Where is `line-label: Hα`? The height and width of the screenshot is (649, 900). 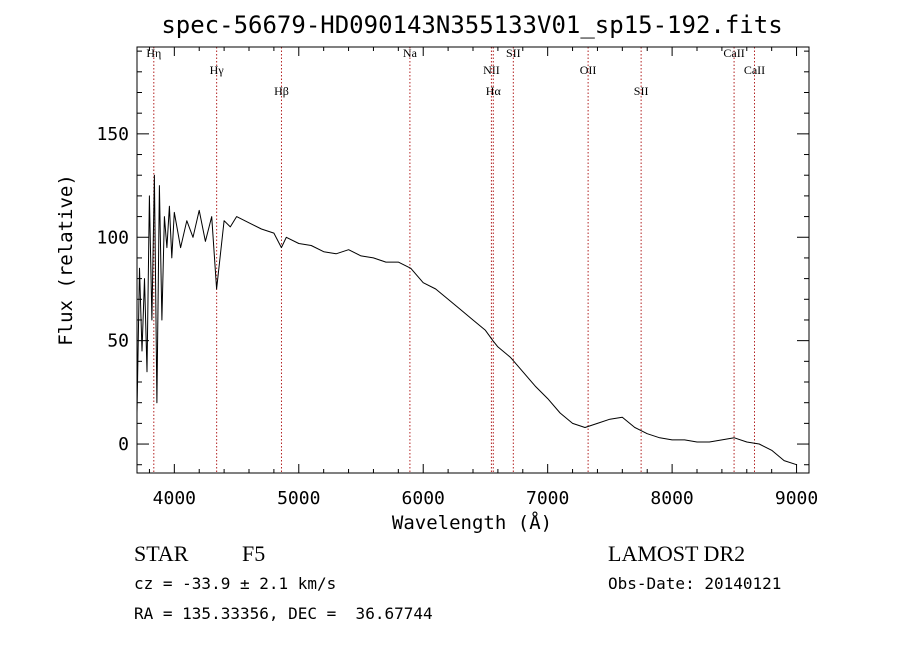 line-label: Hα is located at coordinates (494, 91).